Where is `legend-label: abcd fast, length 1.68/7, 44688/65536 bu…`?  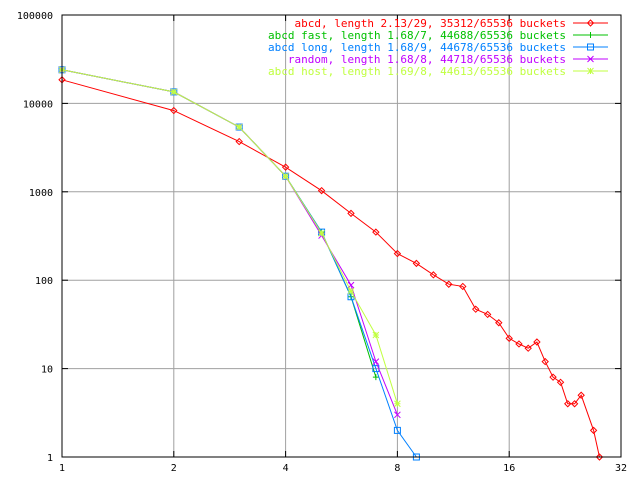
legend-label: abcd fast, length 1.68/7, 44688/65536 bu… is located at coordinates (417, 35).